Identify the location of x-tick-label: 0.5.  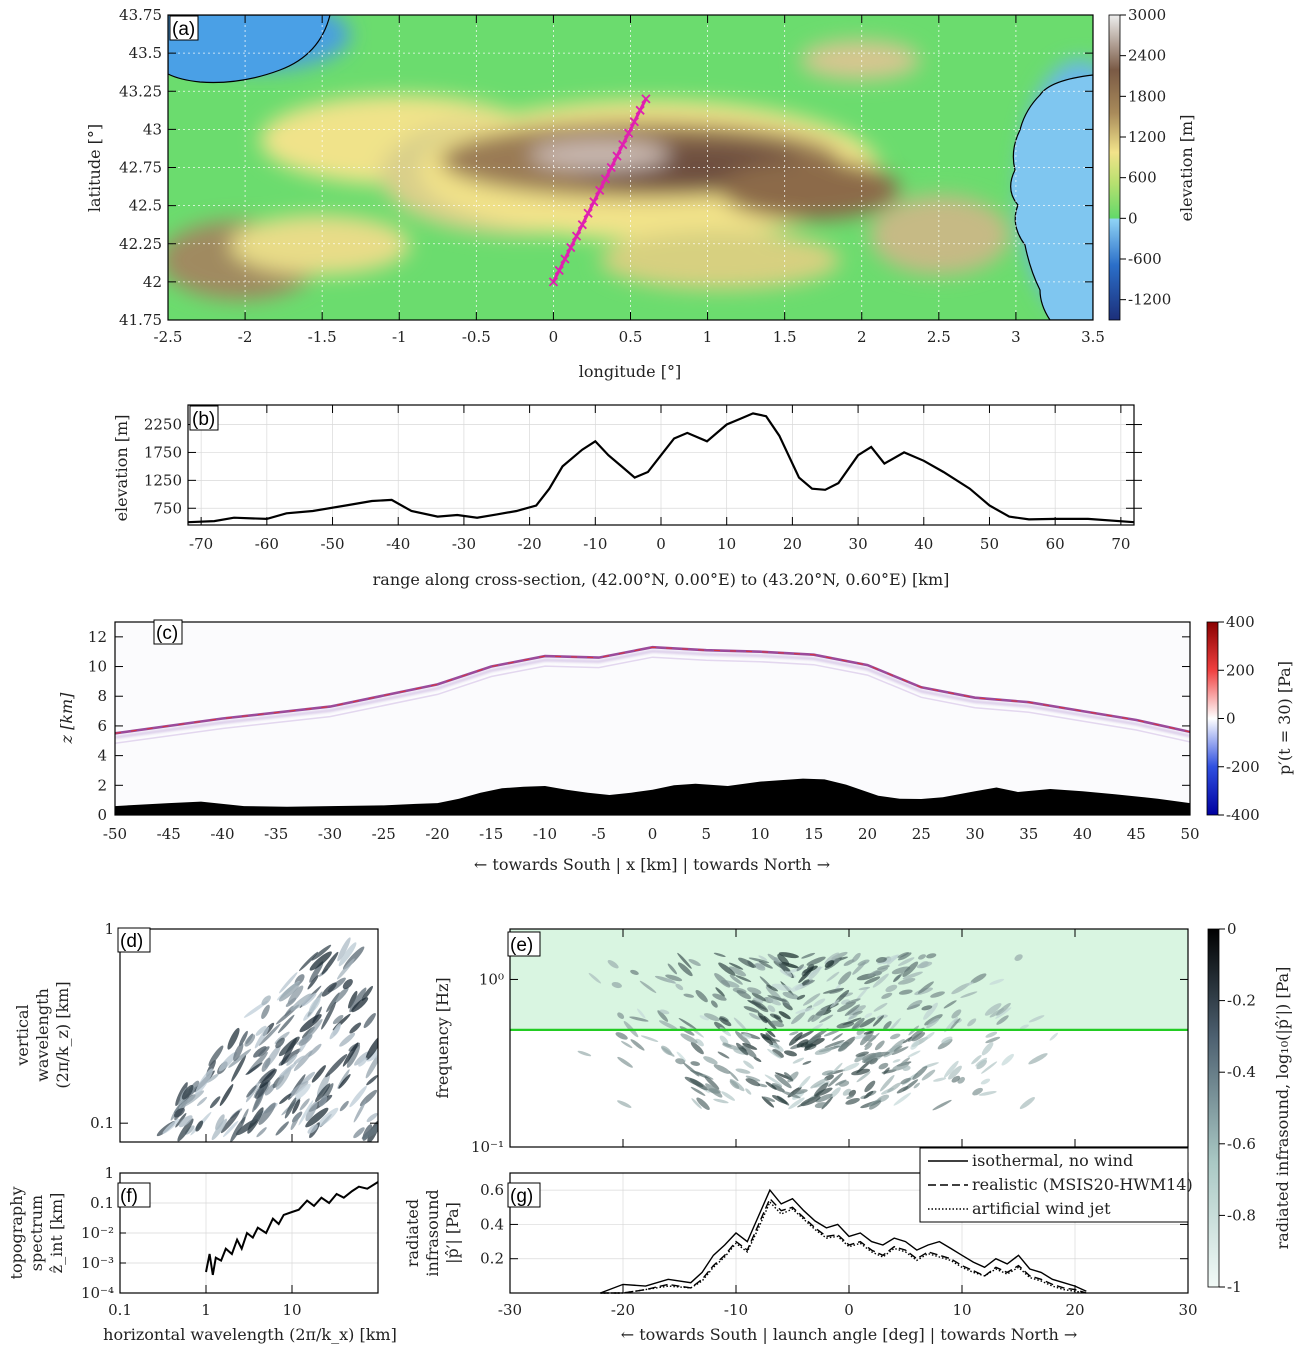
(631, 337).